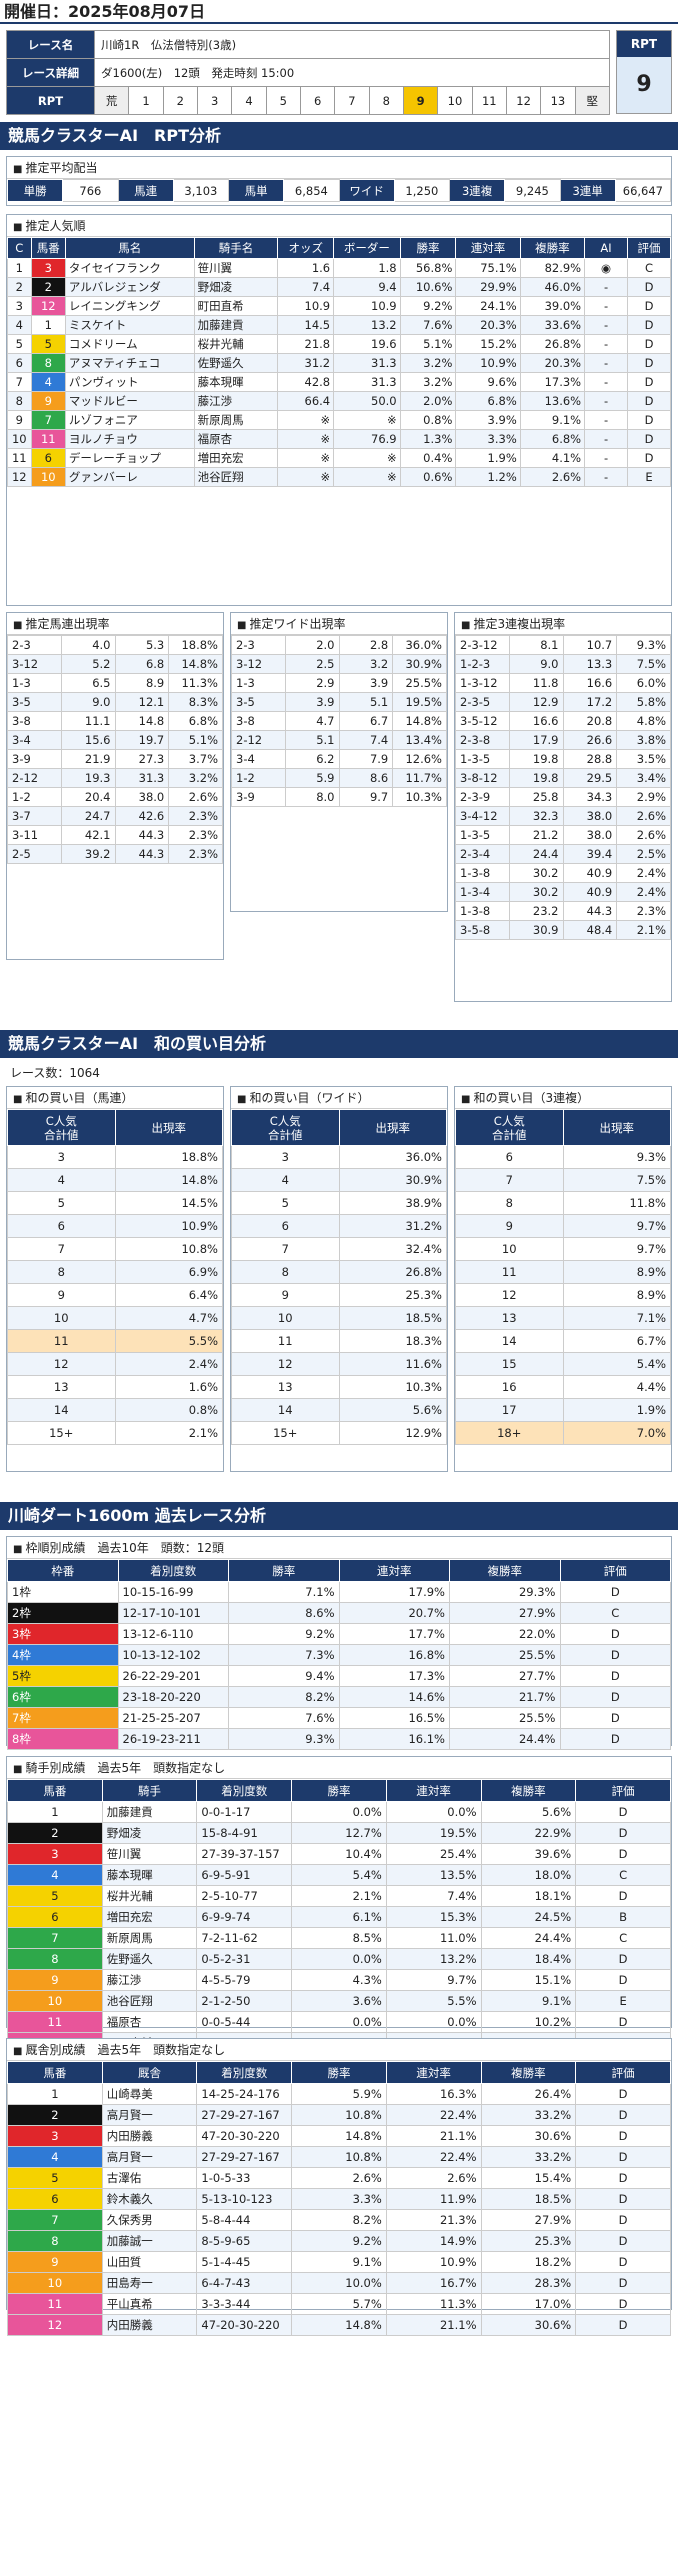 The height and width of the screenshot is (2560, 678). I want to click on payout-type-1: 馬連, so click(145, 190).